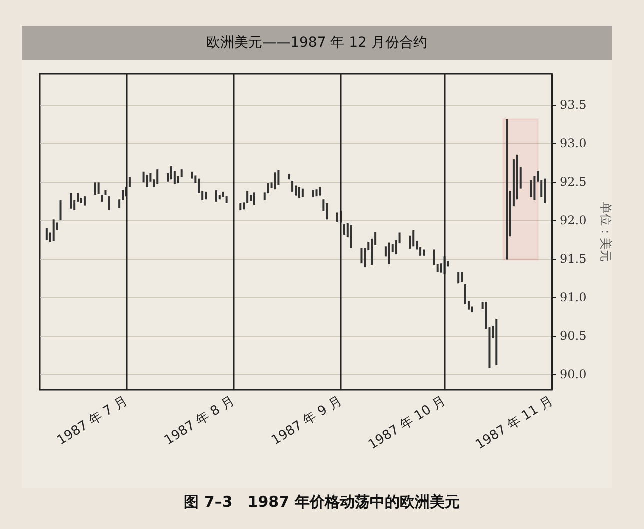 This screenshot has width=644, height=529. What do you see at coordinates (573, 375) in the screenshot?
I see `y-tick-label: 90.0` at bounding box center [573, 375].